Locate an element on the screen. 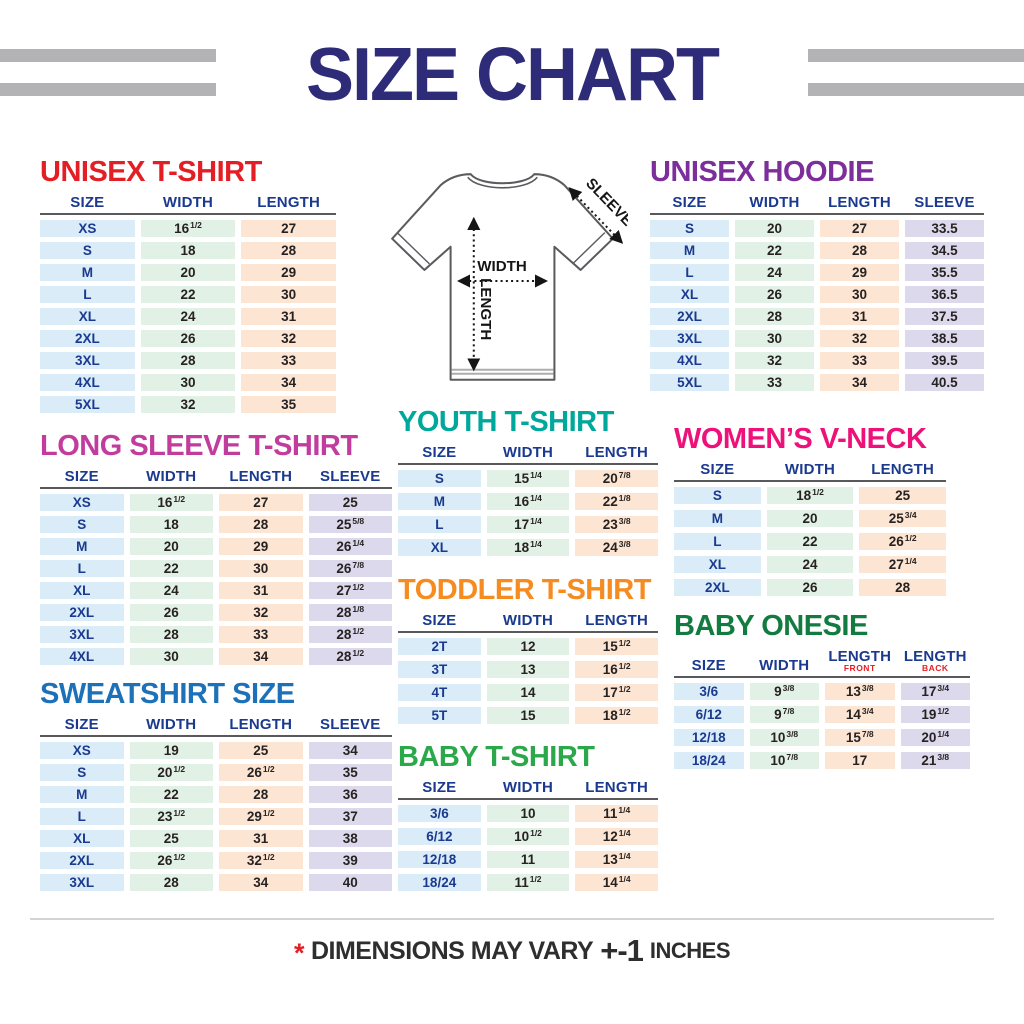  tshirt-outline is located at coordinates (502, 277).